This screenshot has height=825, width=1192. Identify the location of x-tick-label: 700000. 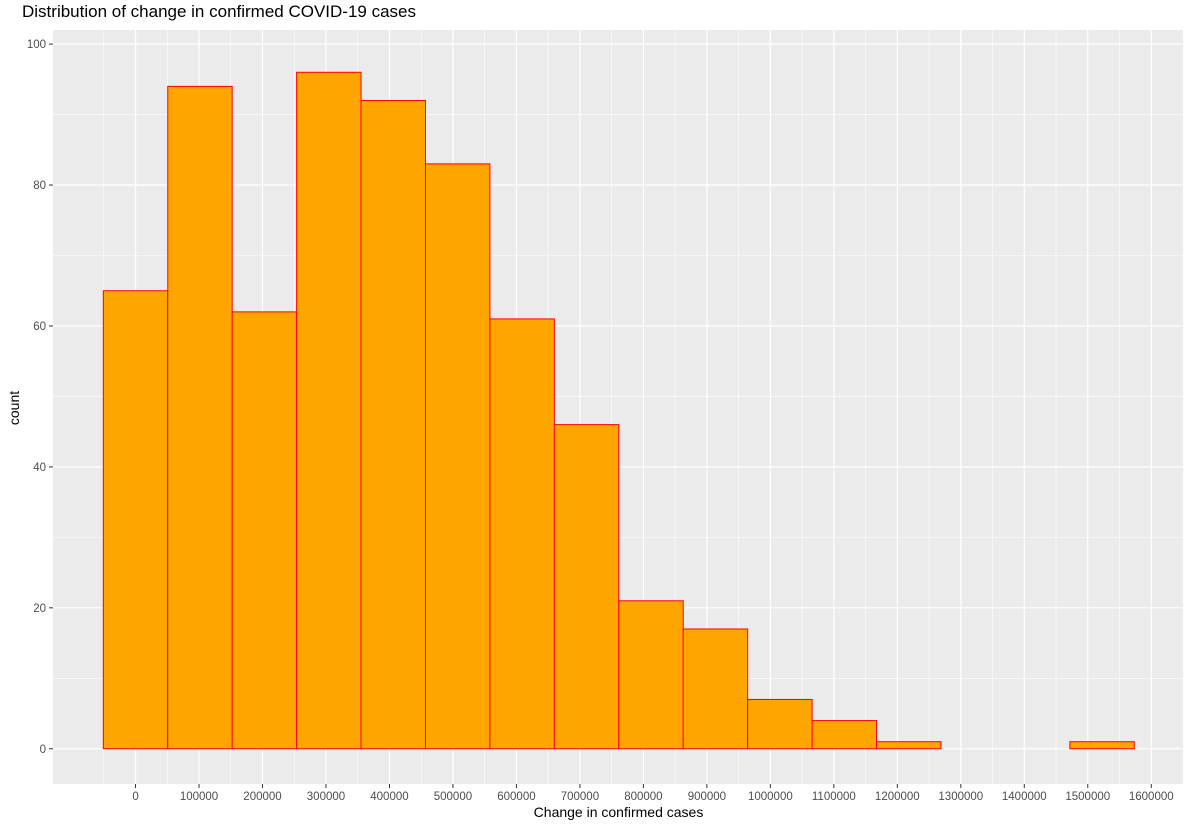
(580, 797).